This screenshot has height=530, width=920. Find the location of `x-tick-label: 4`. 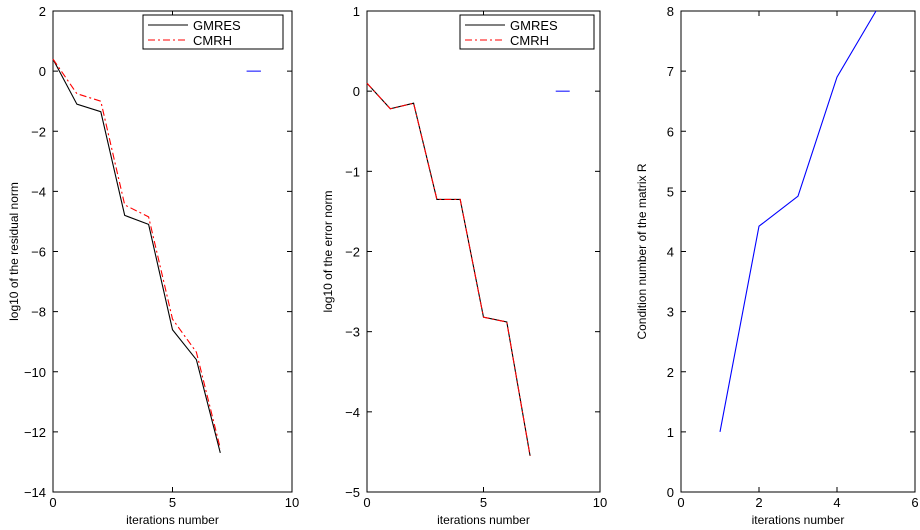

x-tick-label: 4 is located at coordinates (836, 502).